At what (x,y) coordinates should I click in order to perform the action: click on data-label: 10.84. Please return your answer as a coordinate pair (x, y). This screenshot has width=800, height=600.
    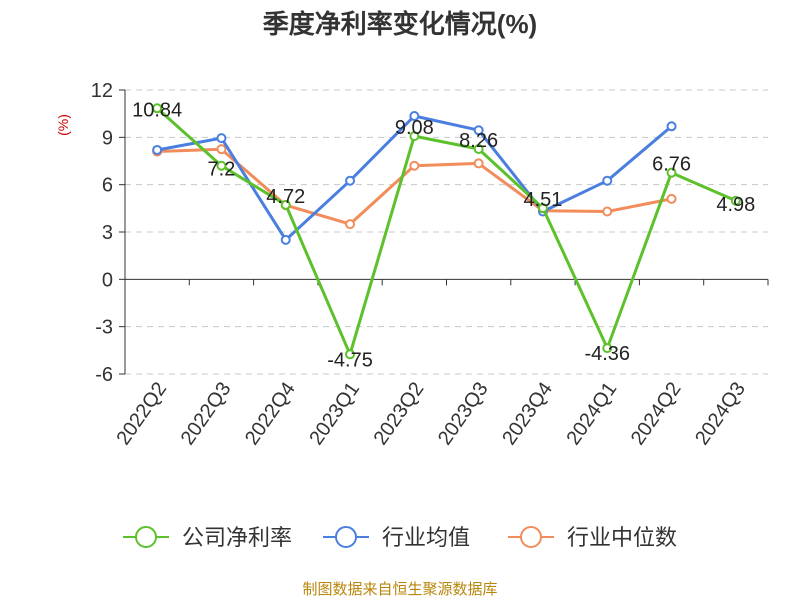
    Looking at the image, I should click on (157, 110).